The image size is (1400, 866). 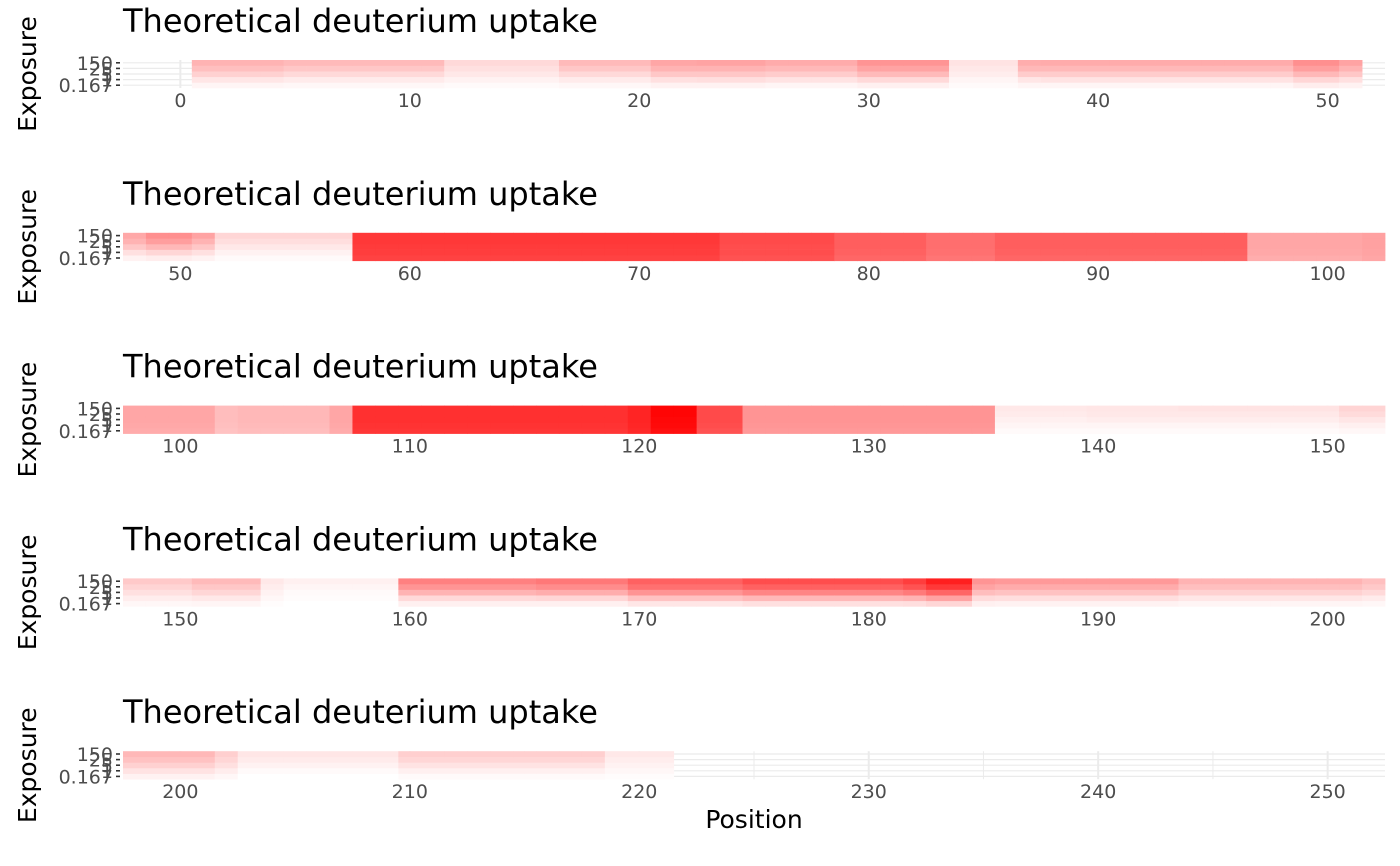 What do you see at coordinates (360, 194) in the screenshot?
I see `panel-title: Theoretical deuterium uptake` at bounding box center [360, 194].